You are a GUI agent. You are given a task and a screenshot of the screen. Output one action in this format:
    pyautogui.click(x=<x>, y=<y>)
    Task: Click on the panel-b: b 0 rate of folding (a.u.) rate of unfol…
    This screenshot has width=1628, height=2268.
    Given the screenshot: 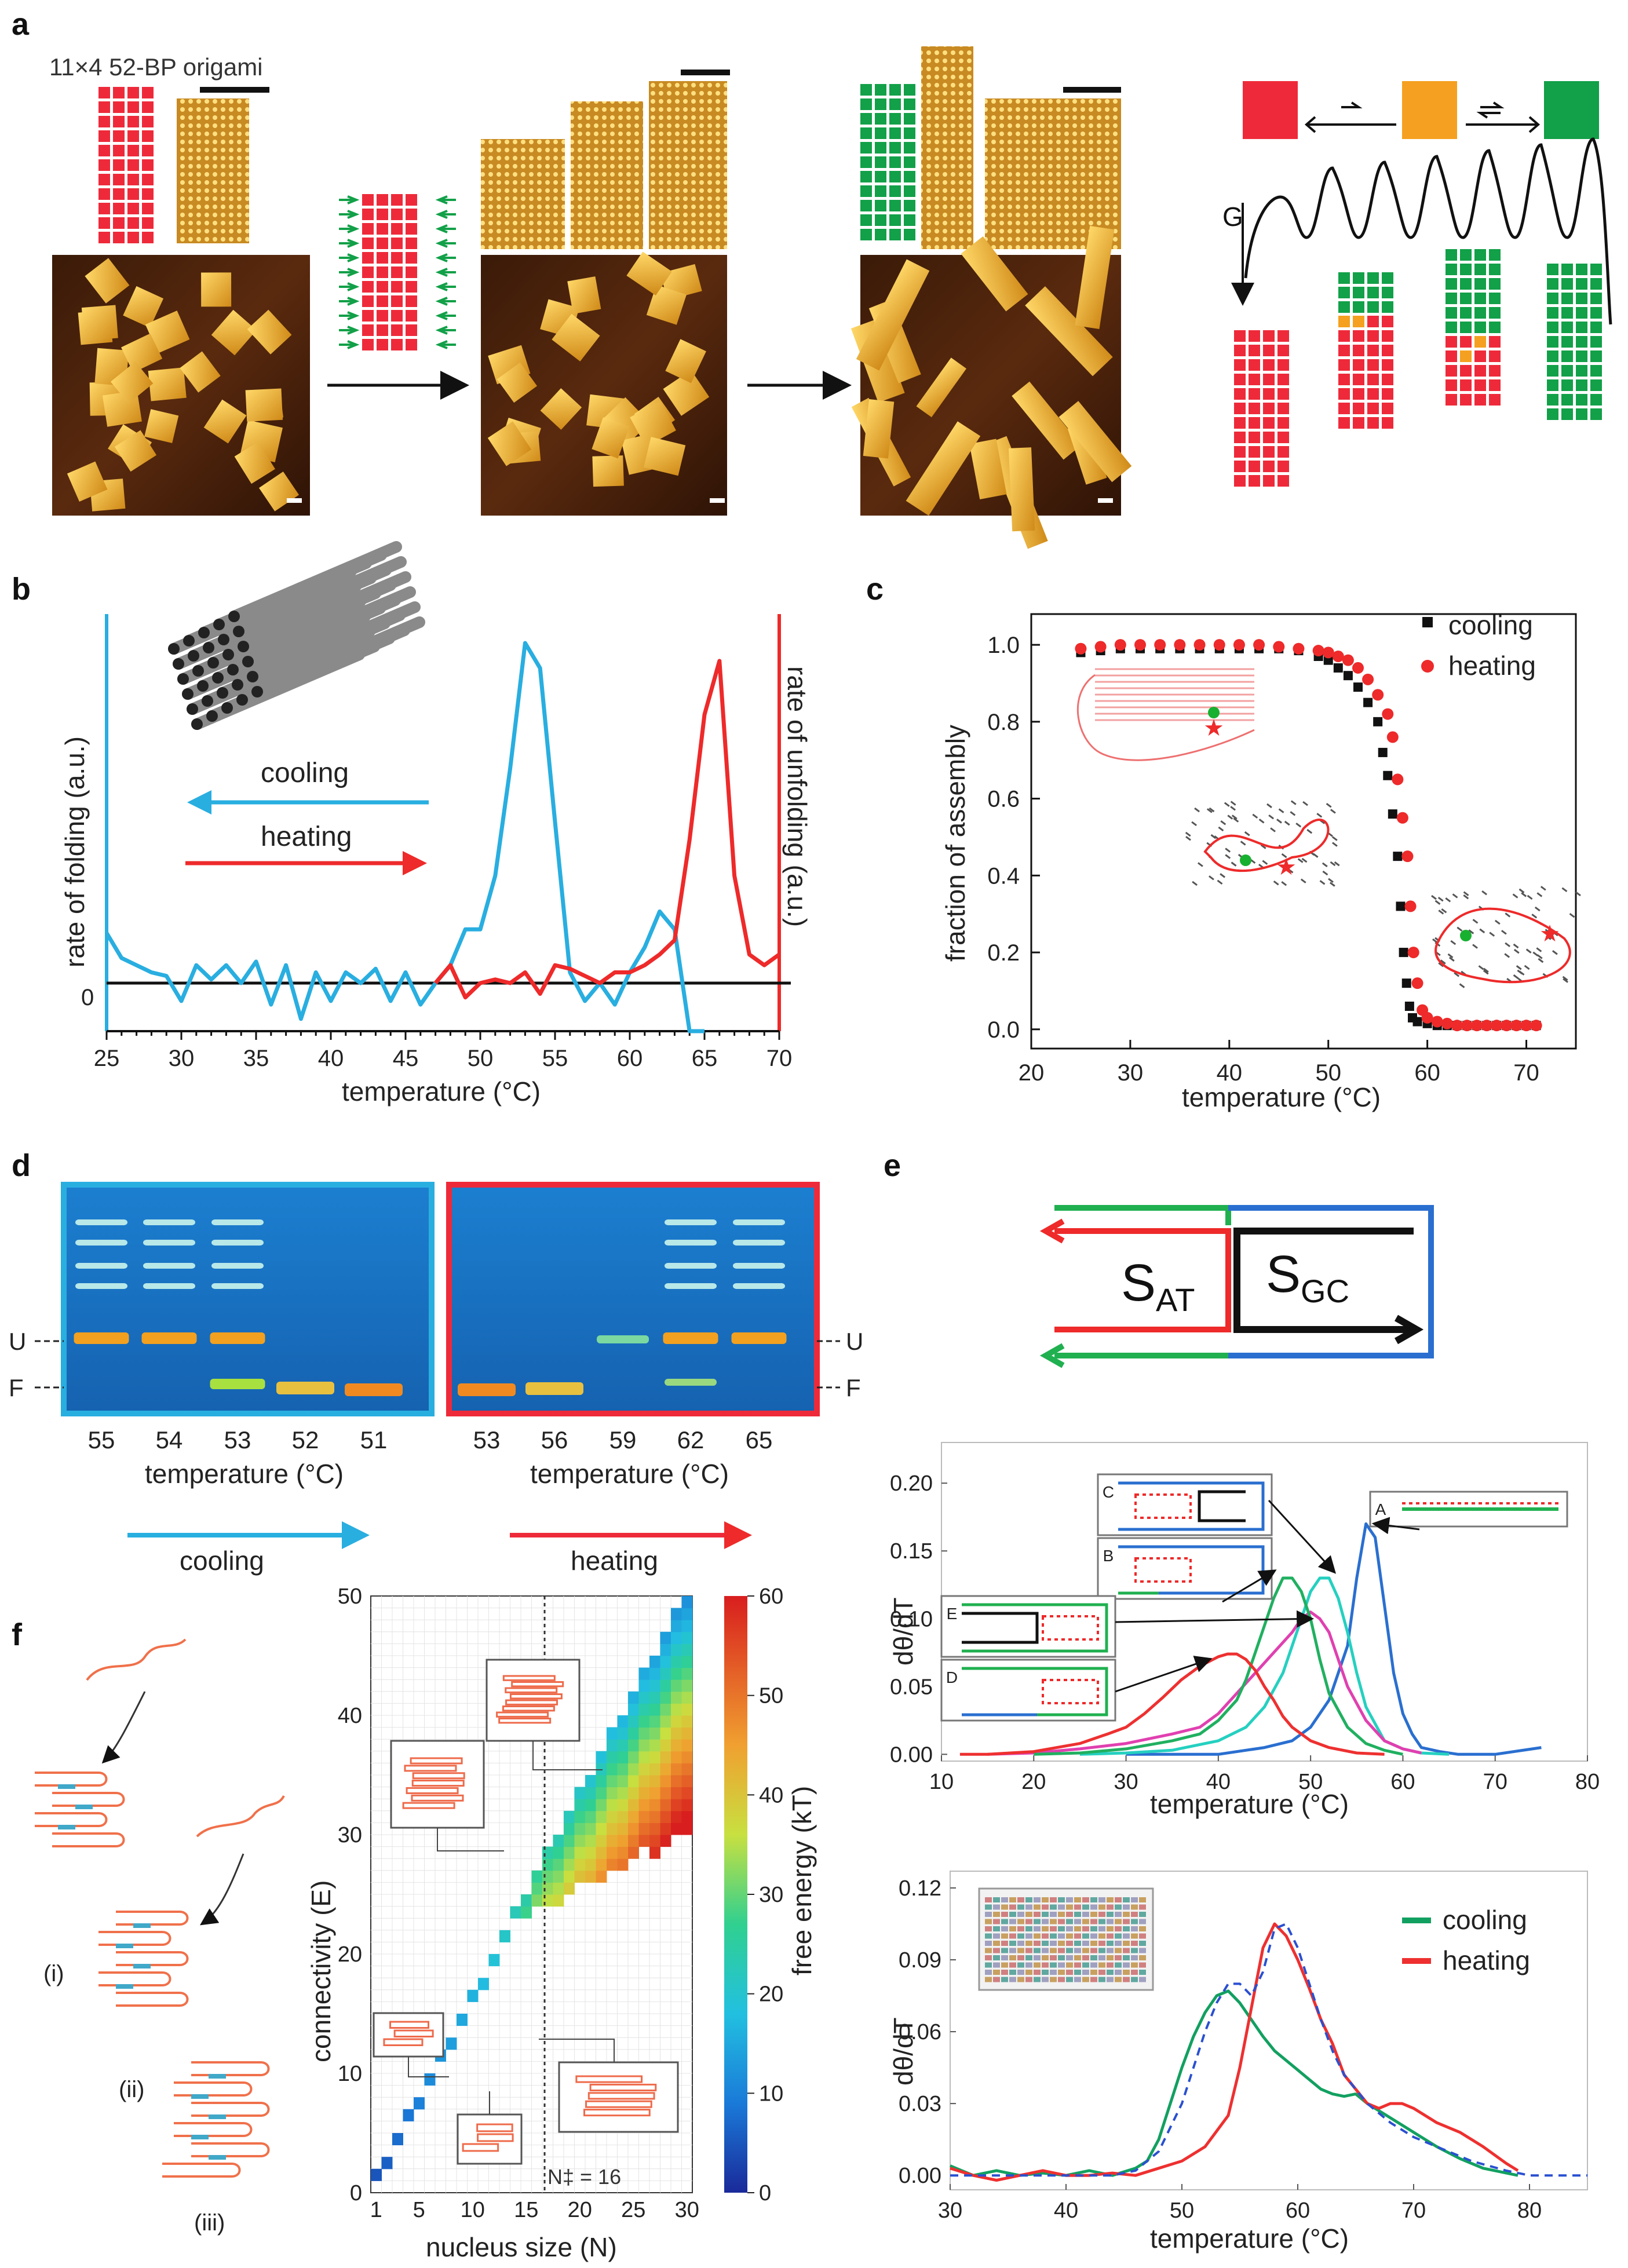 What is the action you would take?
    pyautogui.click(x=412, y=823)
    